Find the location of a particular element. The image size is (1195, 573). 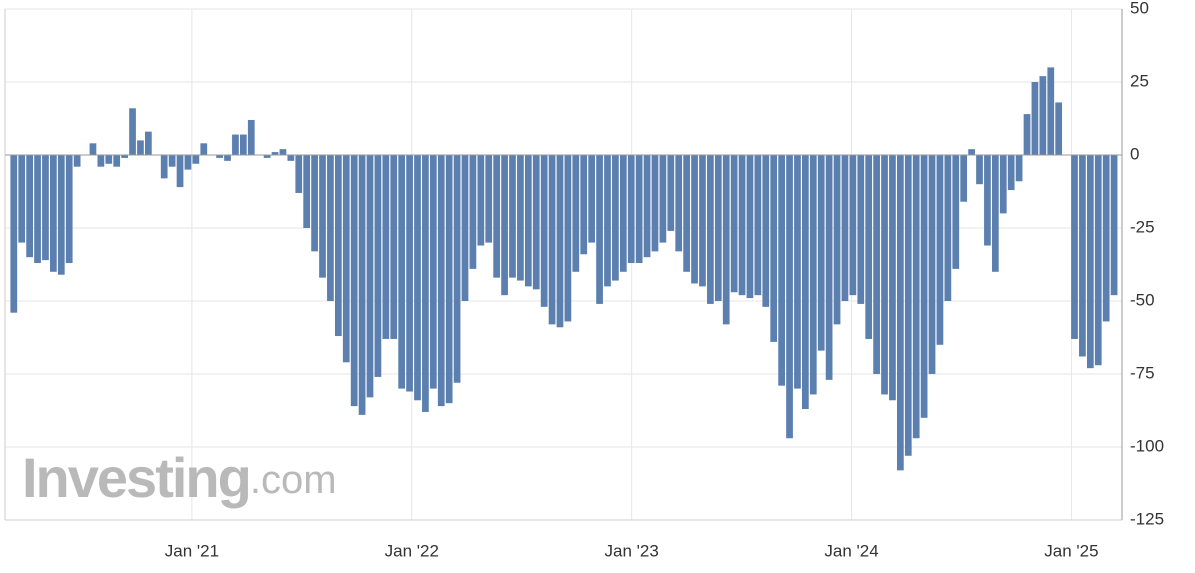

brand-suffix: .com is located at coordinates (293, 480).